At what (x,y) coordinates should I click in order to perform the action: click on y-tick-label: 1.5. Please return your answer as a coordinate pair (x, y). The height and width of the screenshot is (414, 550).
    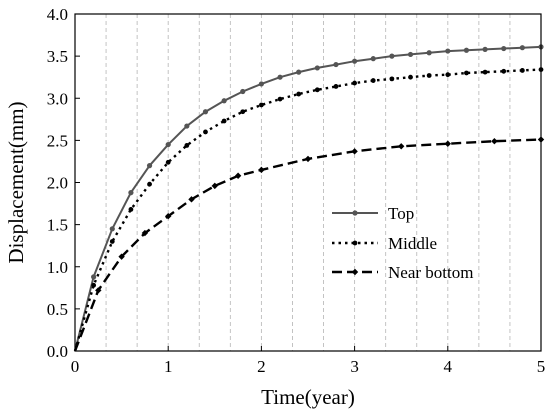
    Looking at the image, I should click on (57, 225).